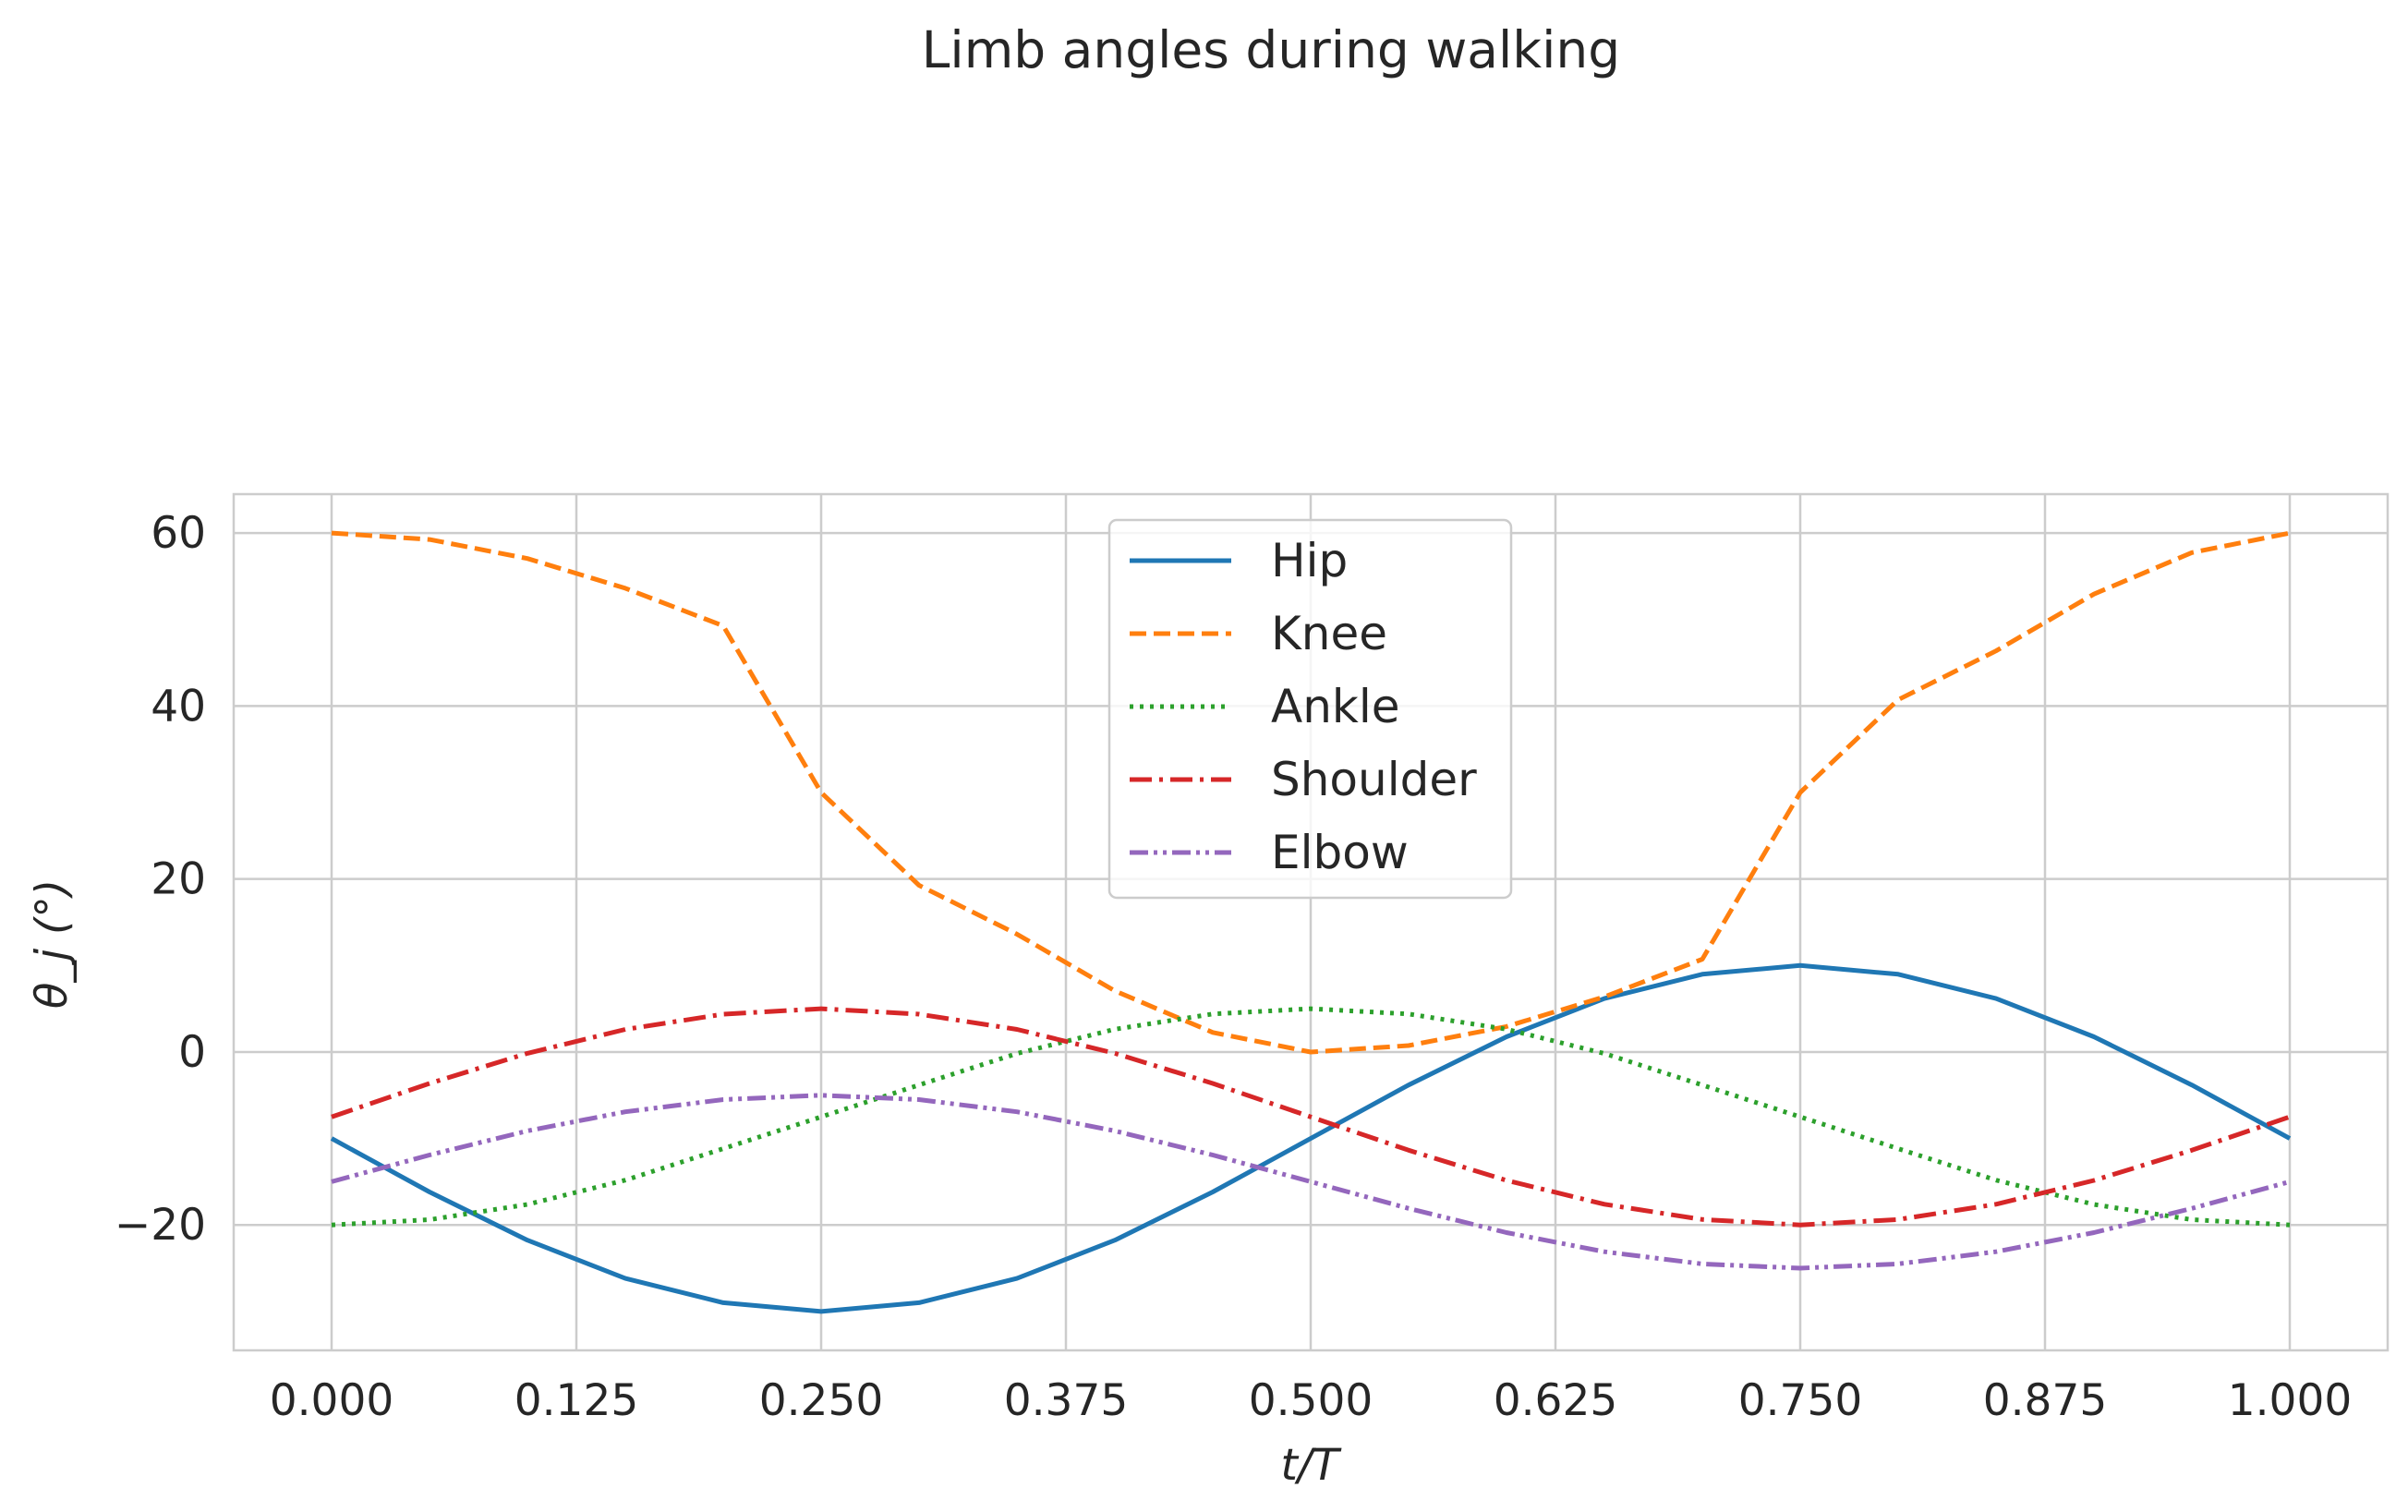  Describe the element at coordinates (1335, 706) in the screenshot. I see `legend-label-ankle: Ankle` at that location.